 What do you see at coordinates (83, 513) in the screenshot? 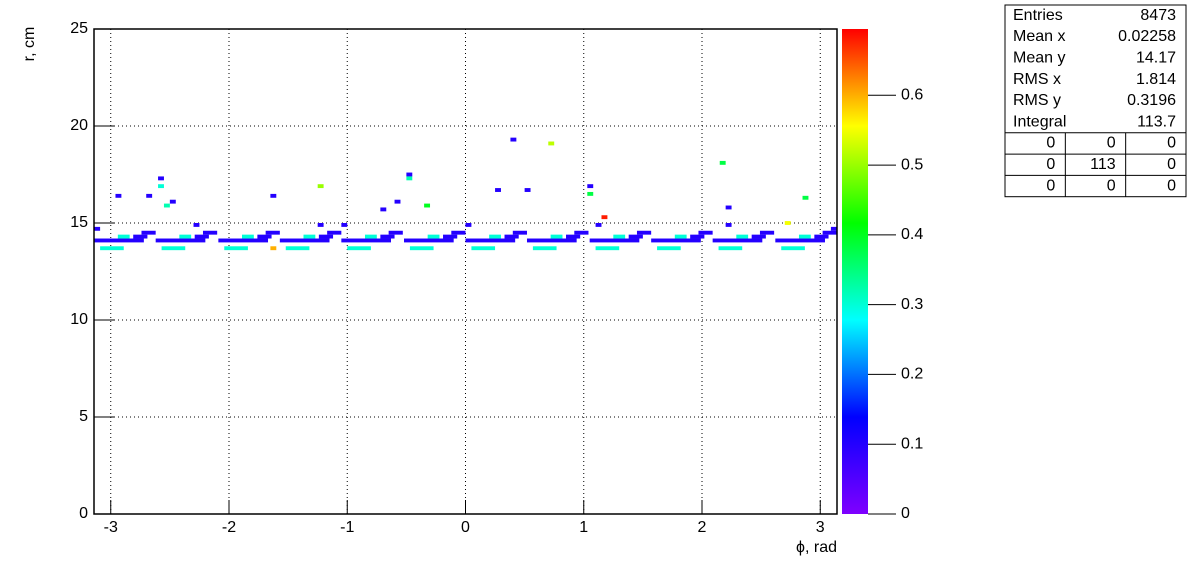
I see `y-tick-label: 0` at bounding box center [83, 513].